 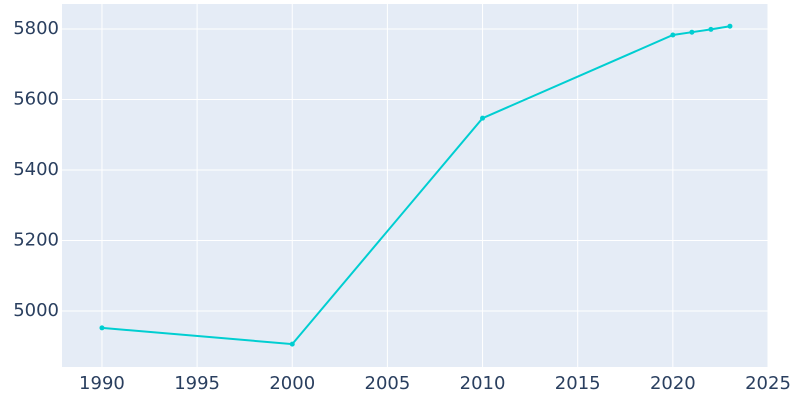 What do you see at coordinates (768, 383) in the screenshot?
I see `x-tick-label: 2025` at bounding box center [768, 383].